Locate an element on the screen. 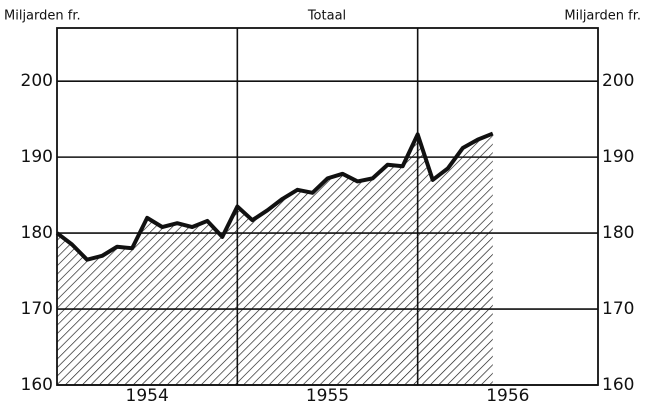 This screenshot has width=645, height=409. x-tick-label: 1955 is located at coordinates (327, 396).